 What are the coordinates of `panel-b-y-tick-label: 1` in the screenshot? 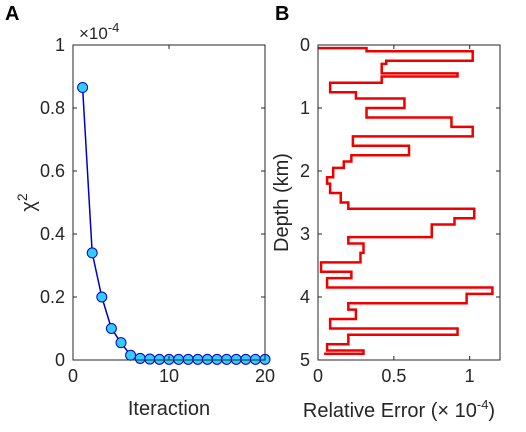 It's located at (305, 108).